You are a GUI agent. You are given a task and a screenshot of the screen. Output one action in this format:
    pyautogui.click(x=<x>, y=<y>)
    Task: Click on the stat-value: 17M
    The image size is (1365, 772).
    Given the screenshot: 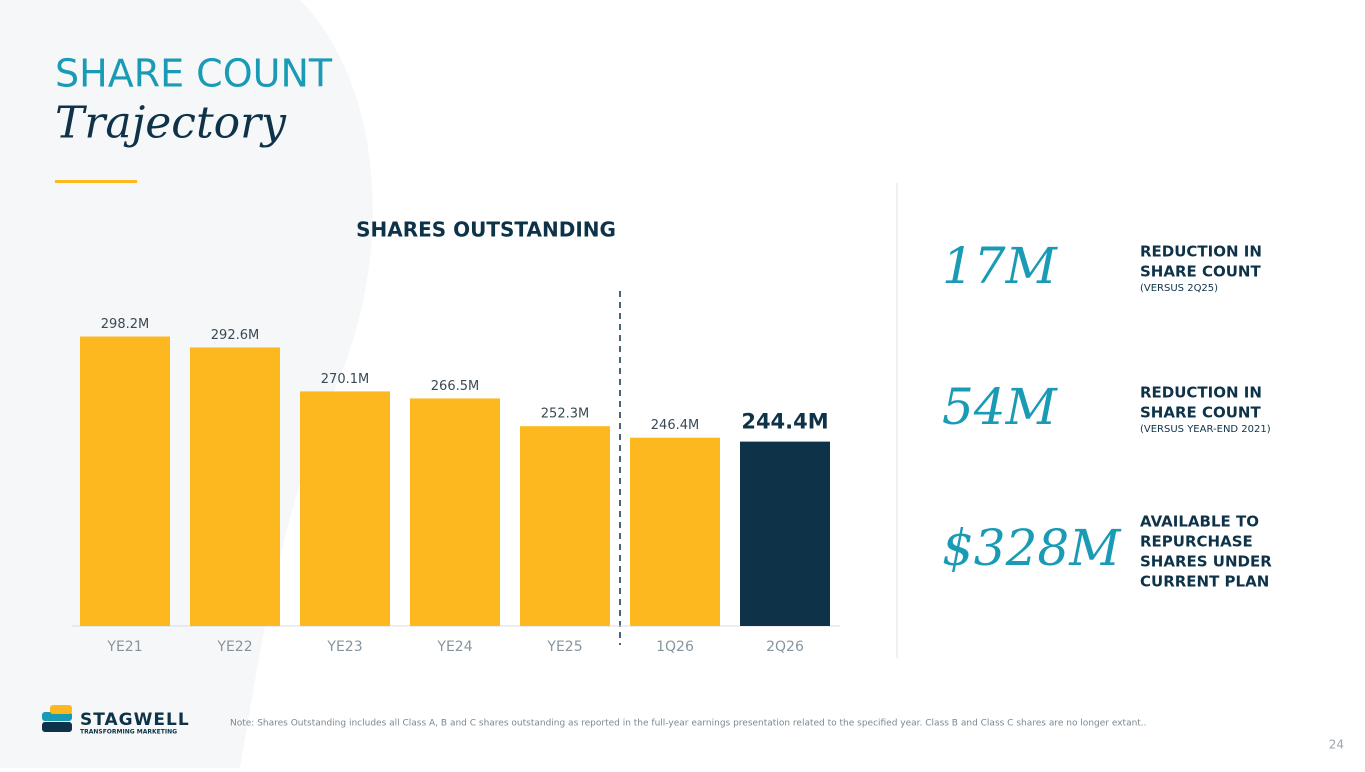 What is the action you would take?
    pyautogui.click(x=1000, y=266)
    